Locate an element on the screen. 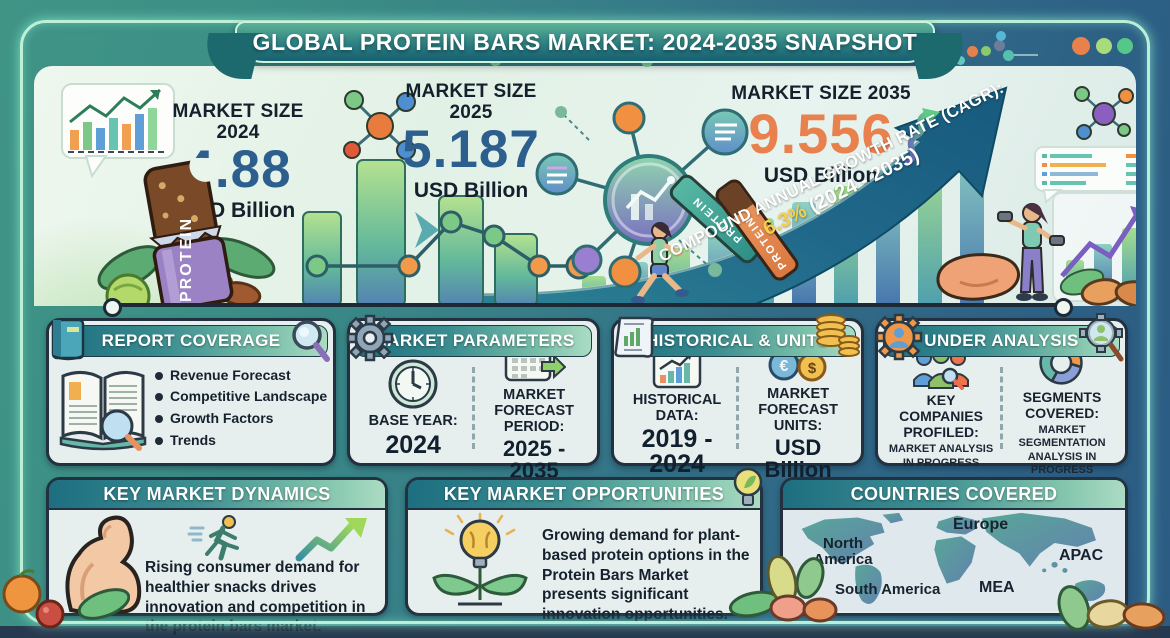 This screenshot has width=1170, height=638. under-analysis-title: UNDER ANALYSIS is located at coordinates (1001, 340).